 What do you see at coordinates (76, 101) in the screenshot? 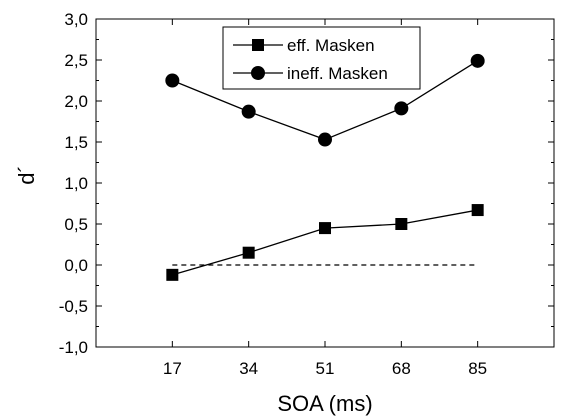
I see `y-tick-label: 2,0` at bounding box center [76, 101].